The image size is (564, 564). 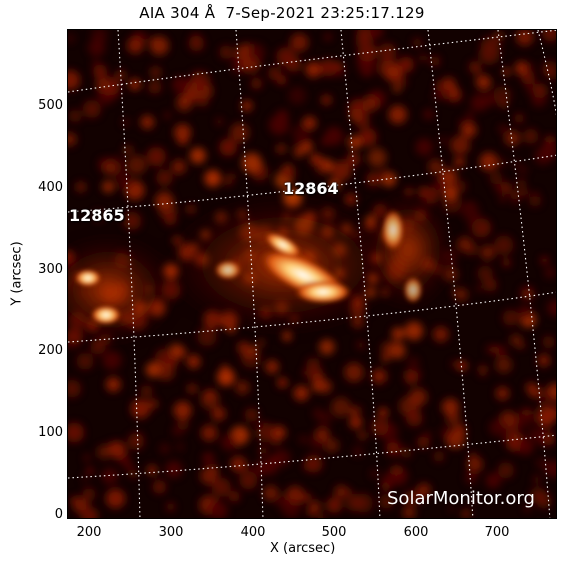 I want to click on active-region-core, so click(x=248, y=266).